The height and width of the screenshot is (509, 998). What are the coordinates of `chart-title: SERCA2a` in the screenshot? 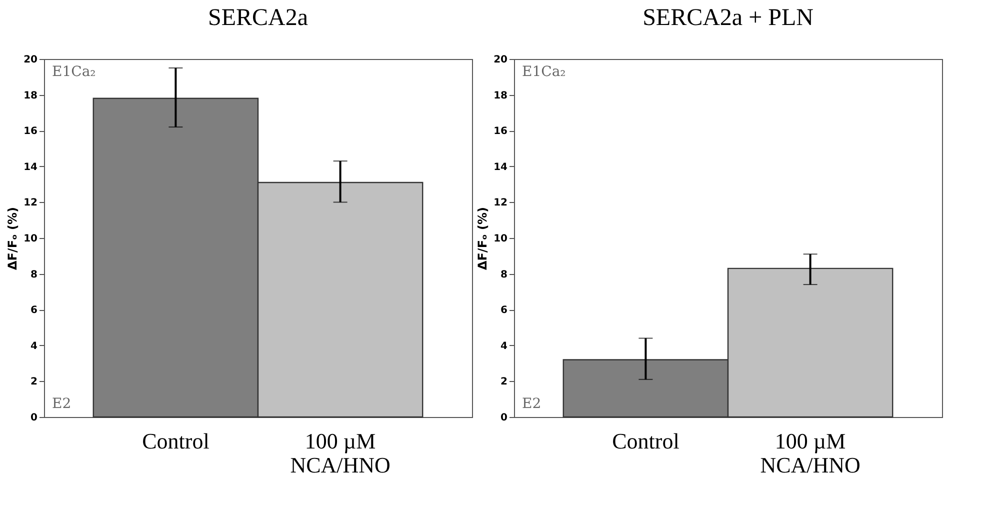 It's located at (258, 18).